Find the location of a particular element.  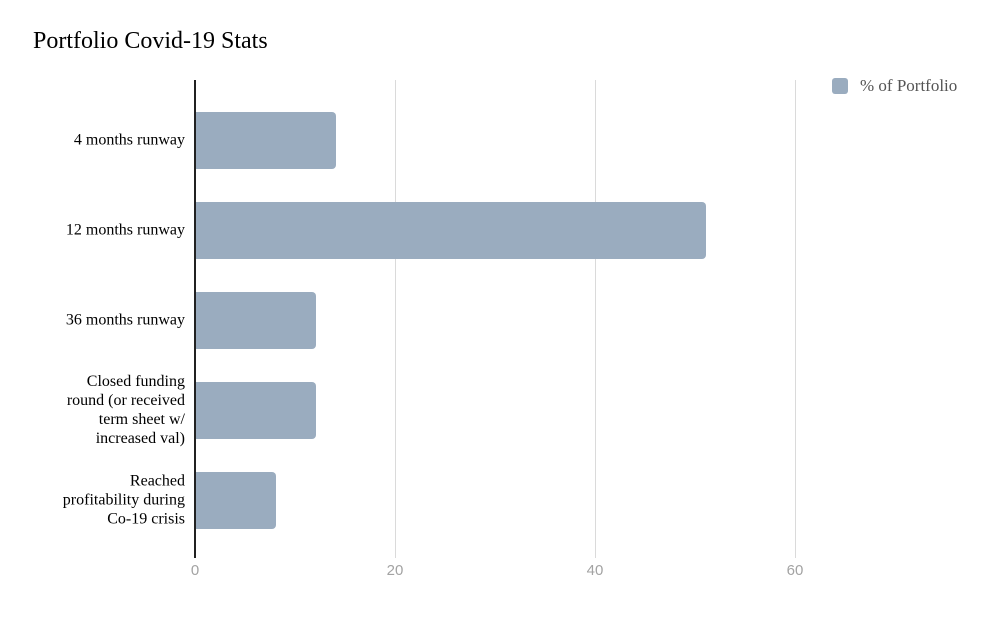

x-tick-label: 20 is located at coordinates (395, 570).